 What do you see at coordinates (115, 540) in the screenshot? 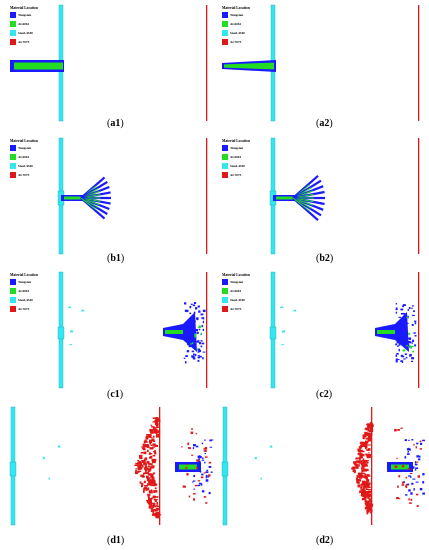
I see `label-id: d1` at bounding box center [115, 540].